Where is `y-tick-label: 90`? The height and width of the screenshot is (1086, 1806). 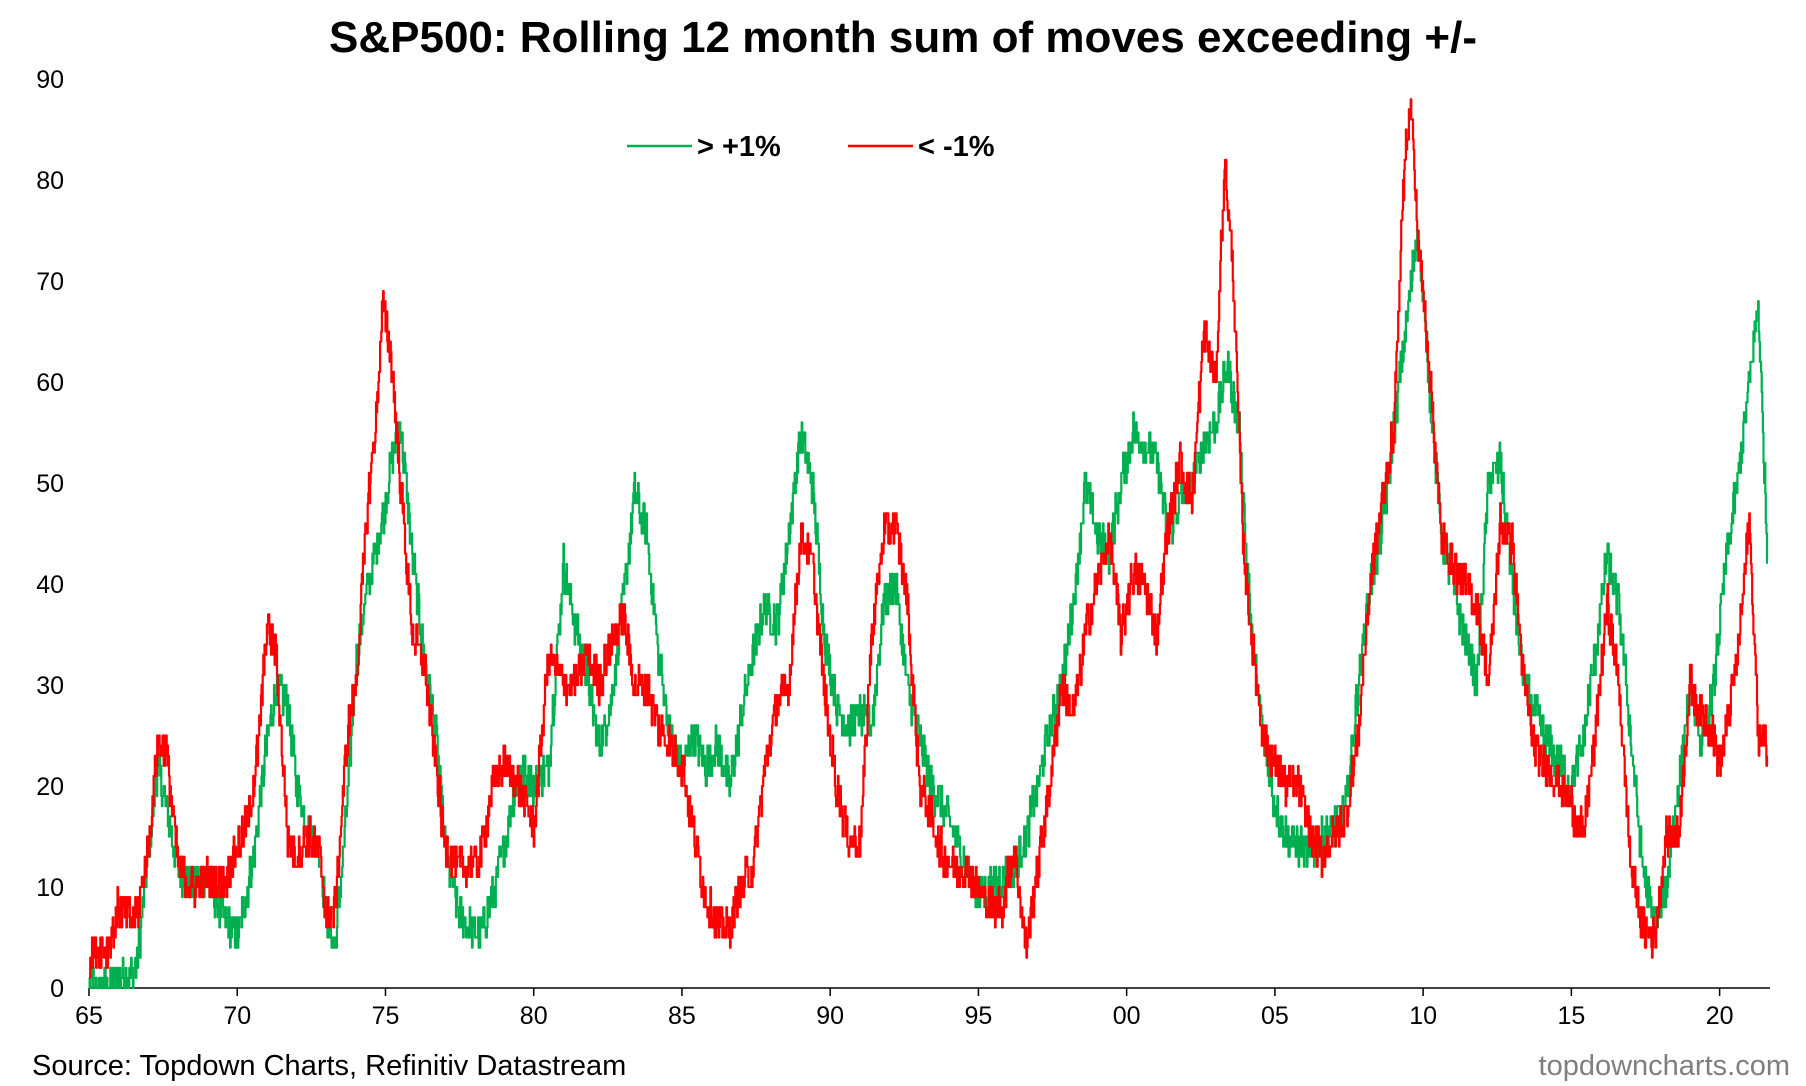
y-tick-label: 90 is located at coordinates (50, 80).